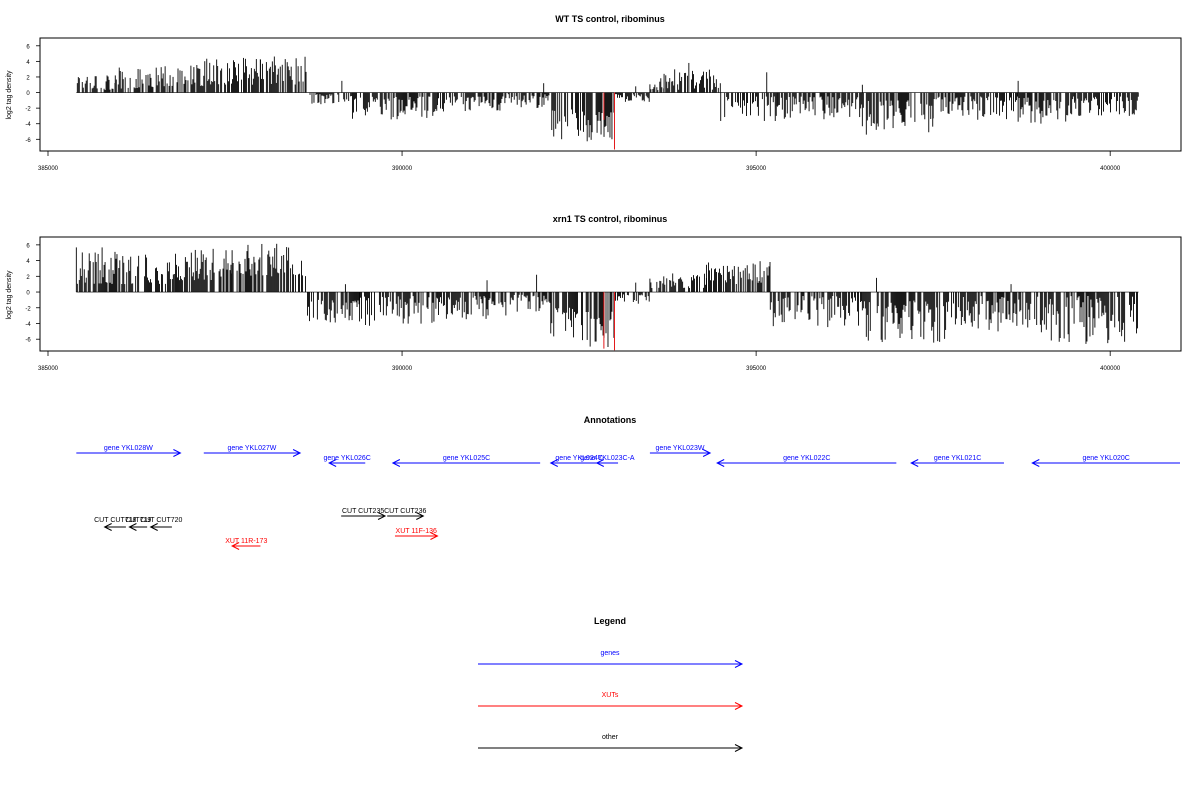 The width and height of the screenshot is (1200, 800). What do you see at coordinates (610, 737) in the screenshot?
I see `legend-label: other` at bounding box center [610, 737].